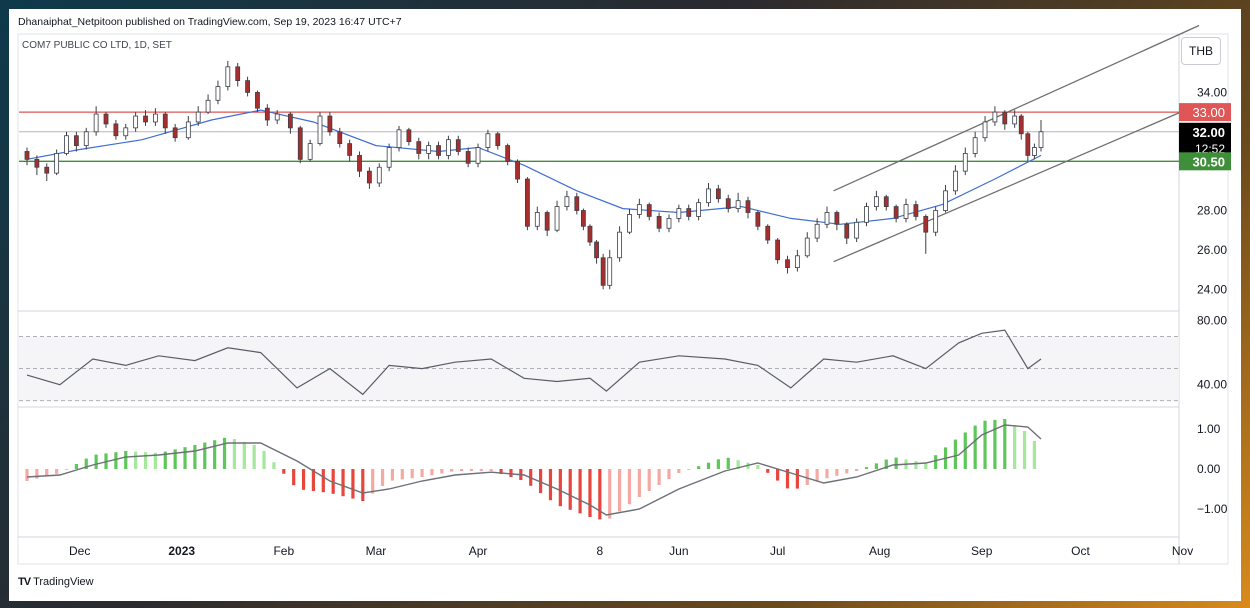 The image size is (1250, 608). Describe the element at coordinates (63, 582) in the screenshot. I see `brand-name: TradingView` at that location.